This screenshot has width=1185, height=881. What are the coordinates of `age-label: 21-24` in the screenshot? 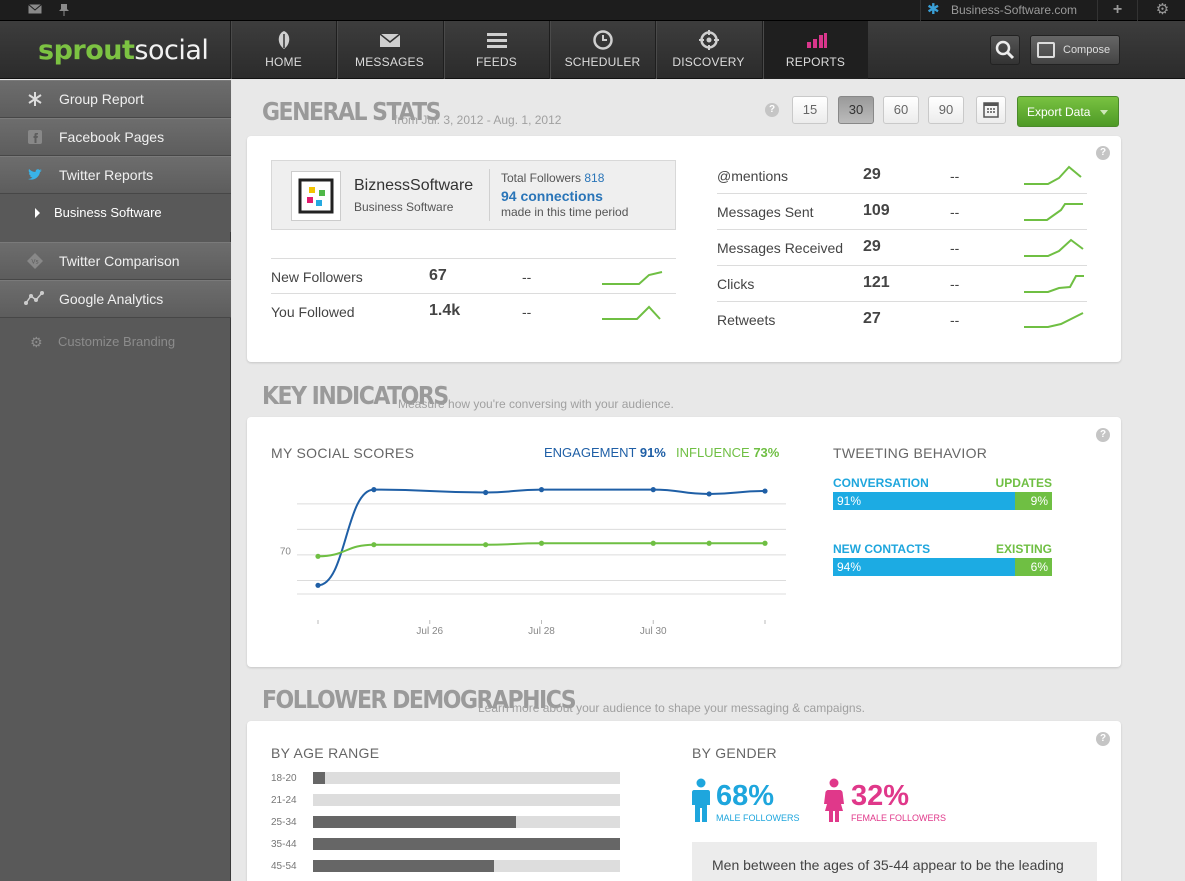 It's located at (284, 800).